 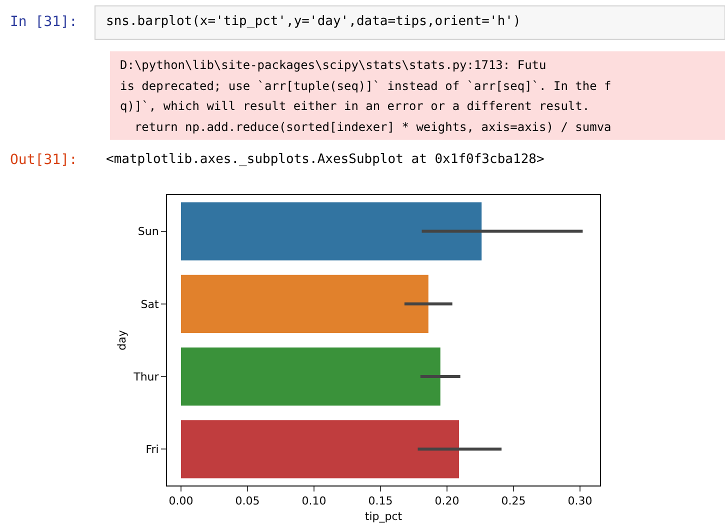 What do you see at coordinates (148, 231) in the screenshot?
I see `y-tick-label: Sun` at bounding box center [148, 231].